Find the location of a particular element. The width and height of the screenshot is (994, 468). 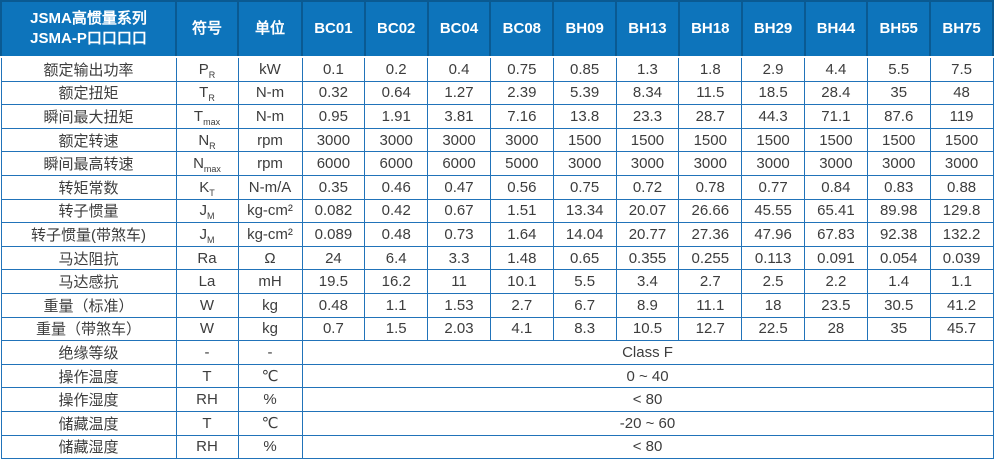

model-column-header: BH44 is located at coordinates (836, 29).